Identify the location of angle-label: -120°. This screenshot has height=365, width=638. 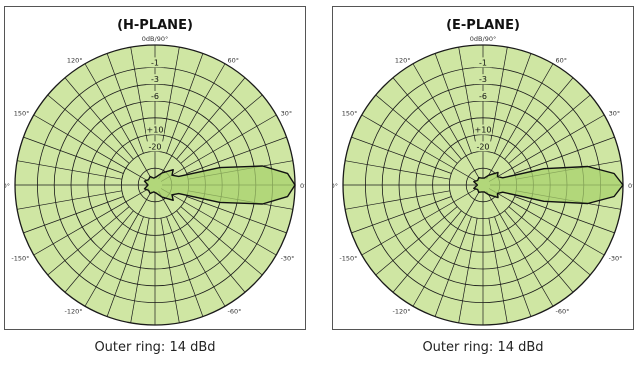
(73, 312).